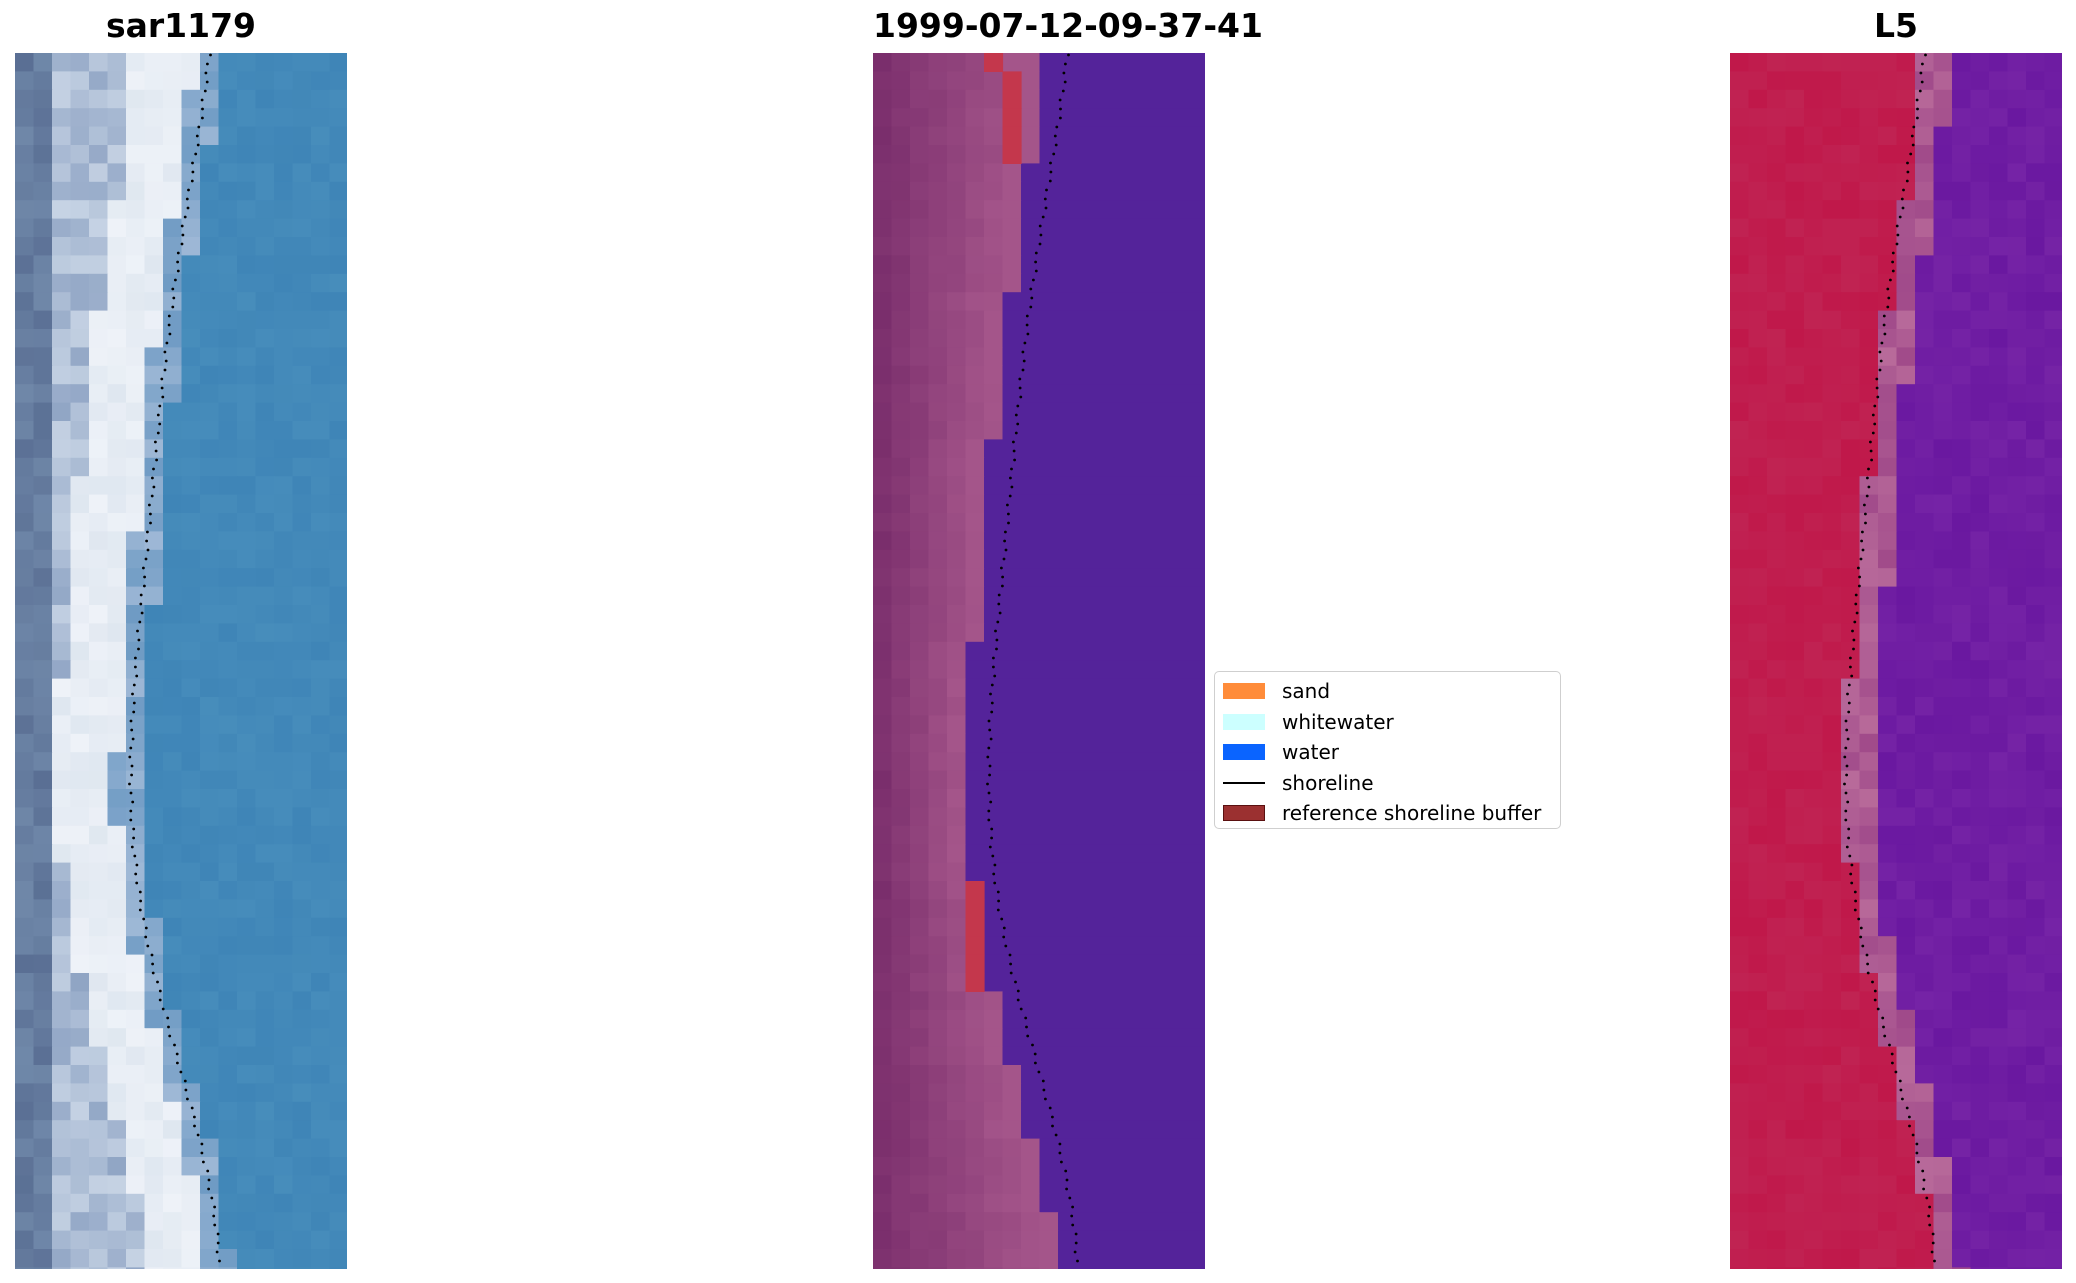 This screenshot has height=1283, width=2076. What do you see at coordinates (1412, 813) in the screenshot?
I see `legend-label: reference shoreline buffer` at bounding box center [1412, 813].